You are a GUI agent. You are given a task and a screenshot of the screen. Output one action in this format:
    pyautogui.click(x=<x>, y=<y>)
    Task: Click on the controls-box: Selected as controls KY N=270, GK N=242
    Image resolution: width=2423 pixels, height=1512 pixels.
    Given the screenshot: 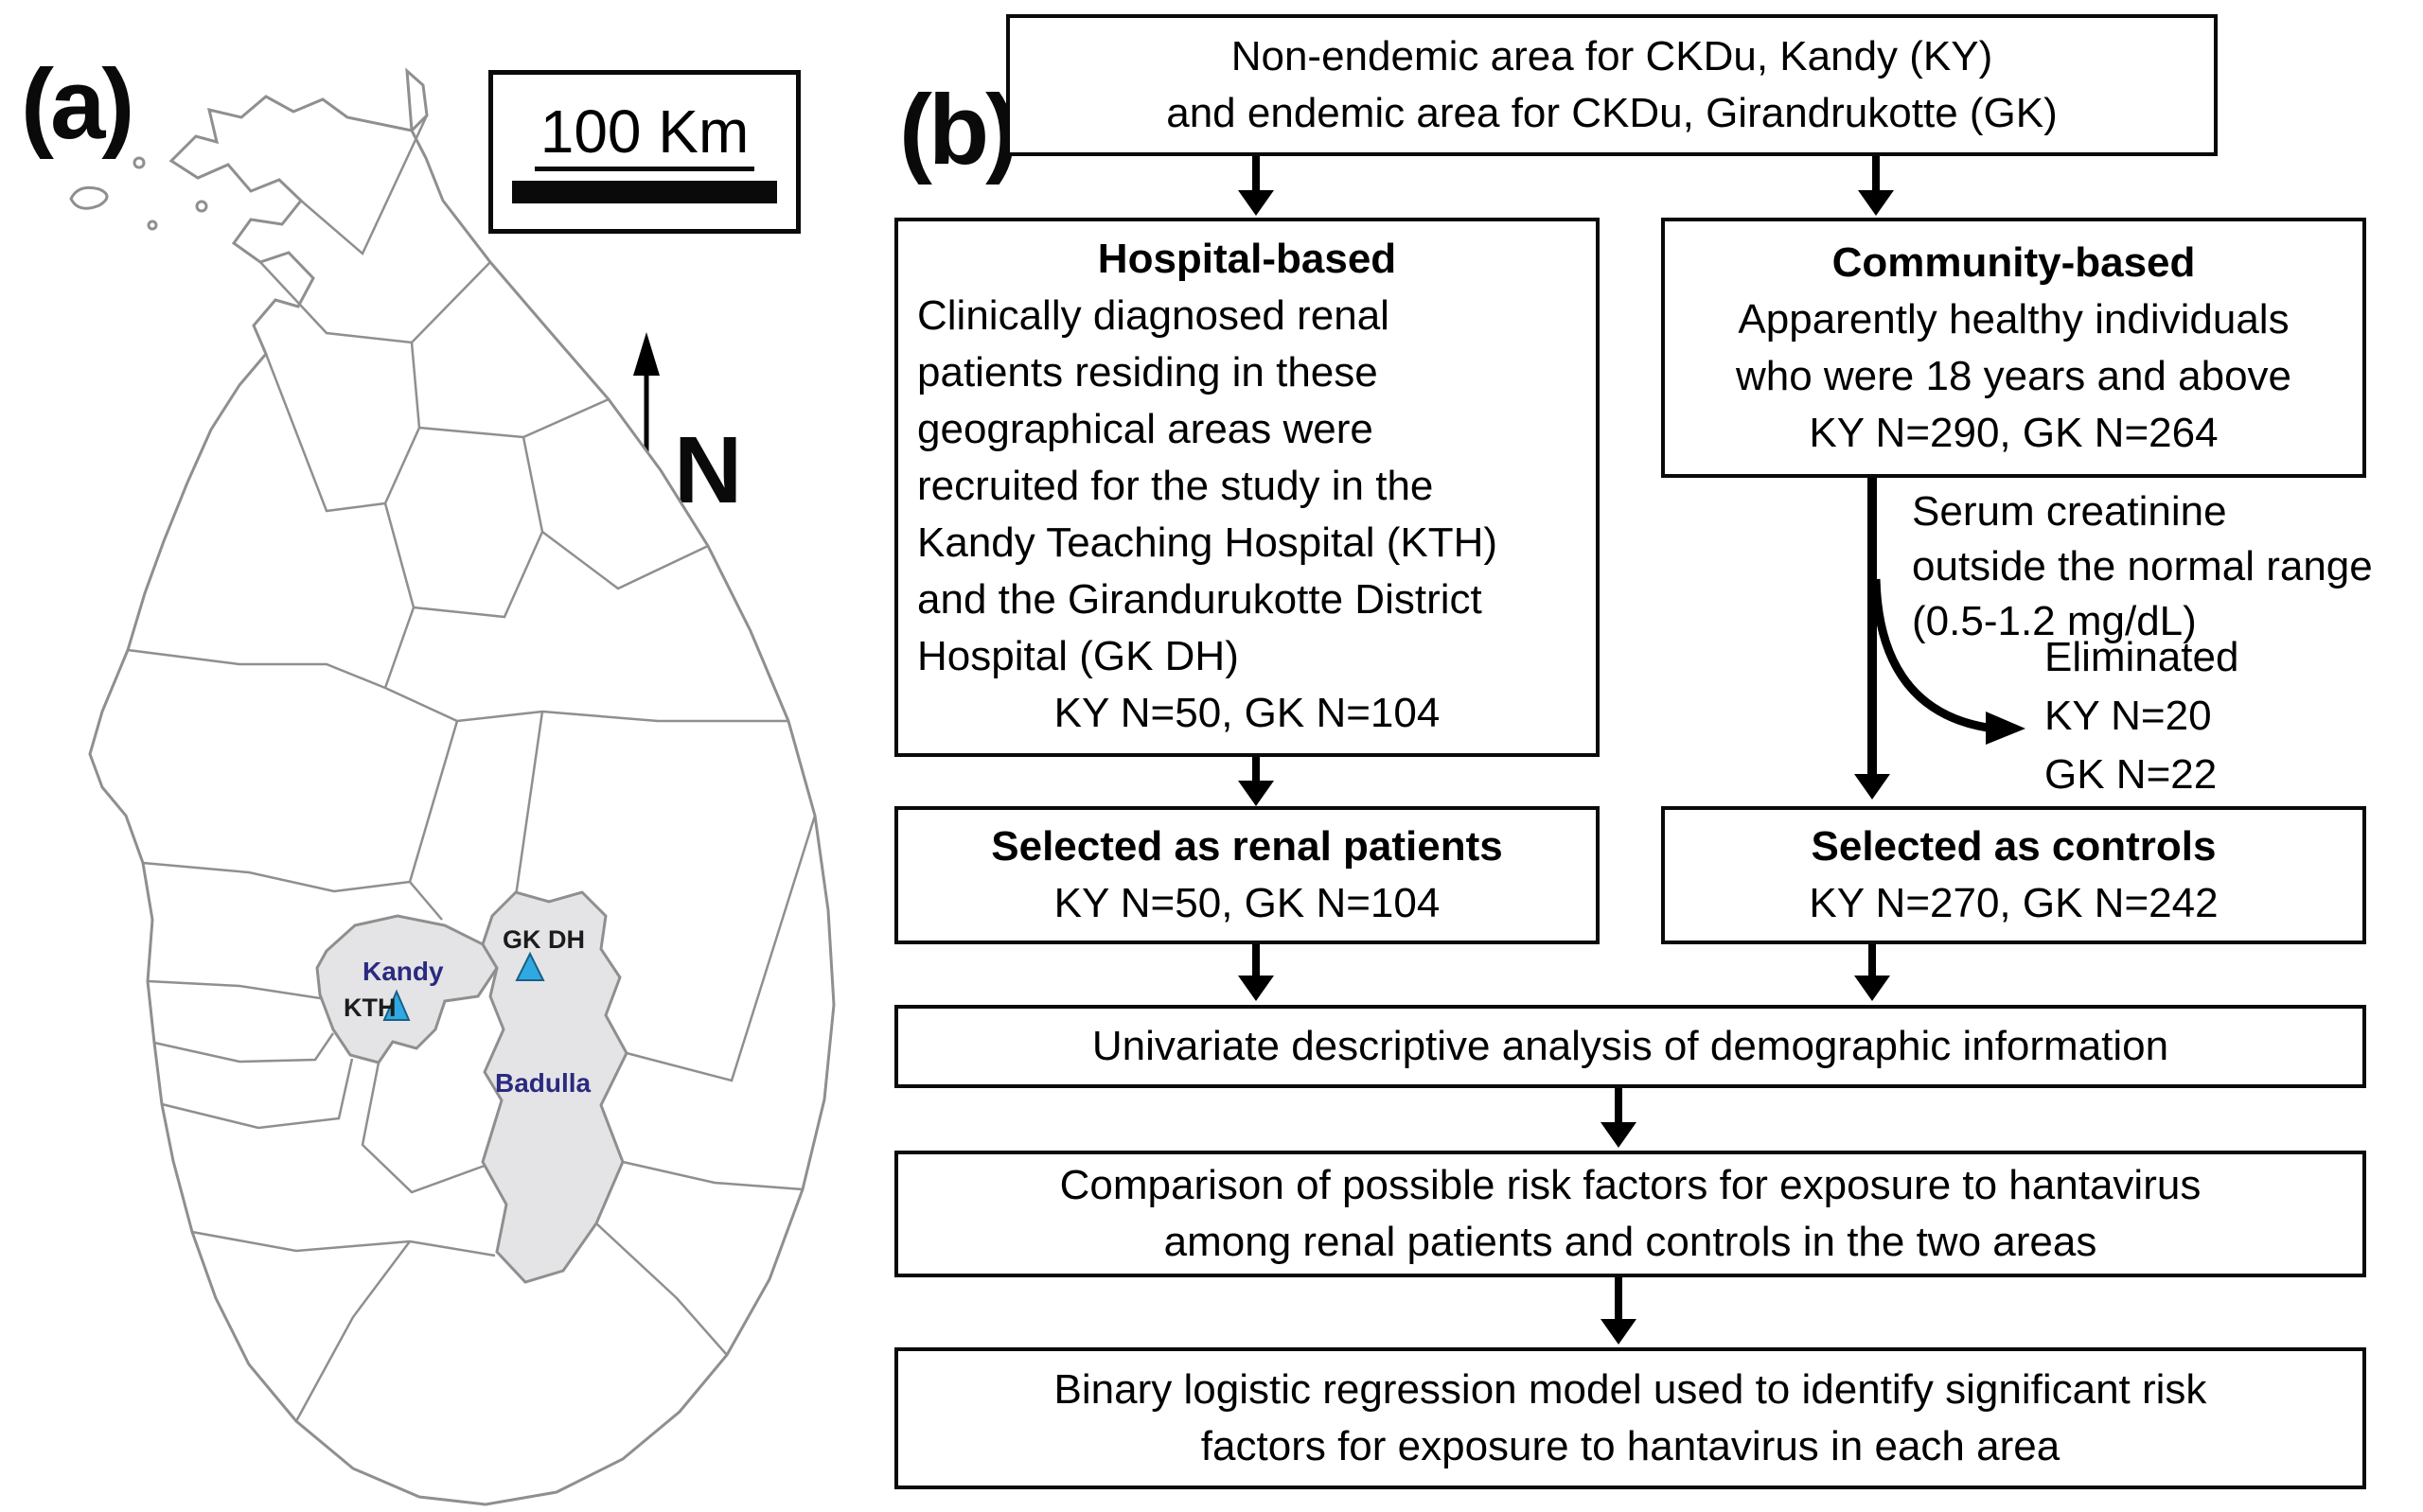 What is the action you would take?
    pyautogui.click(x=2013, y=875)
    